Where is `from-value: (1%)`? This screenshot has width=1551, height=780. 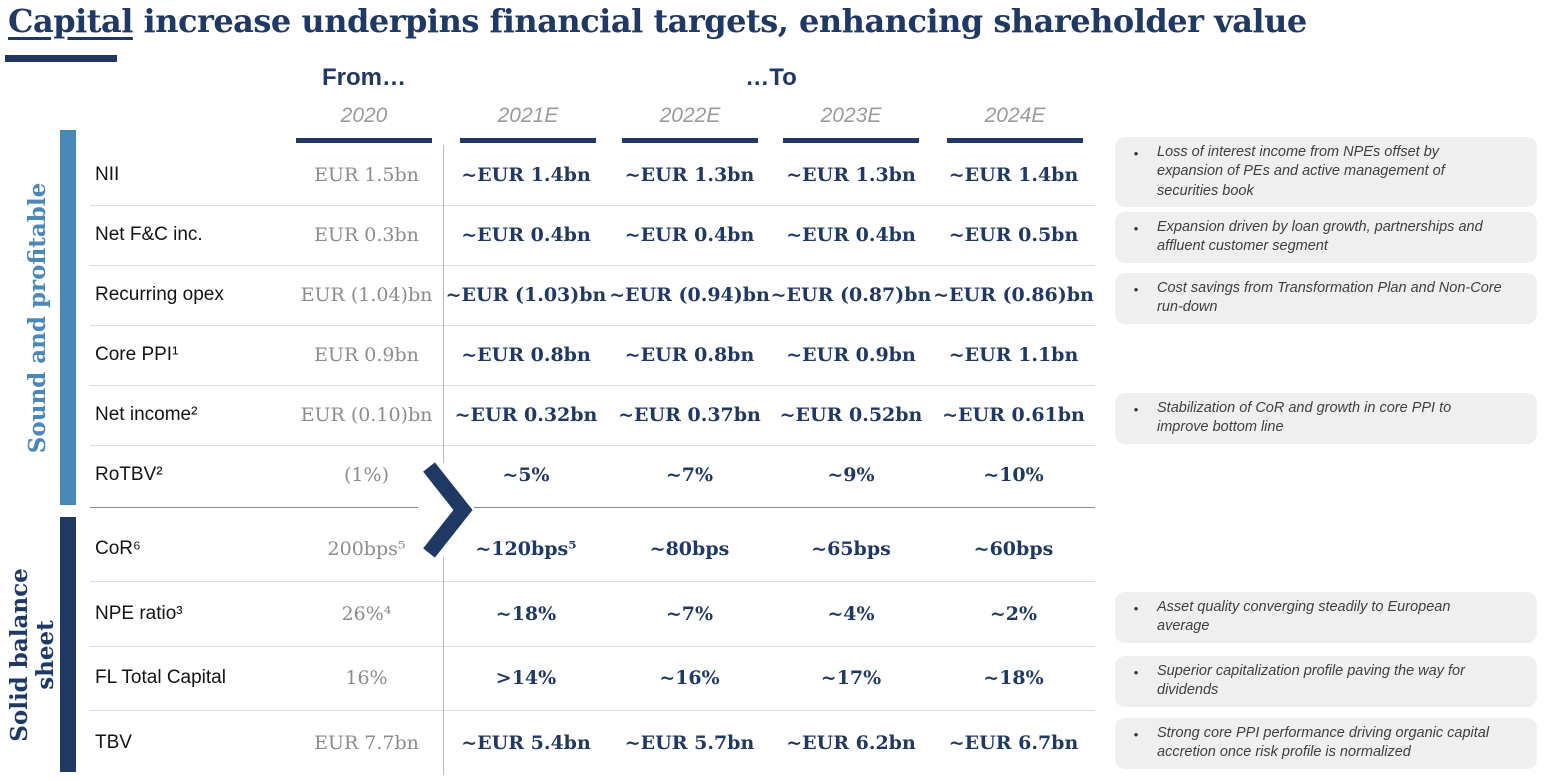
from-value: (1%) is located at coordinates (366, 475).